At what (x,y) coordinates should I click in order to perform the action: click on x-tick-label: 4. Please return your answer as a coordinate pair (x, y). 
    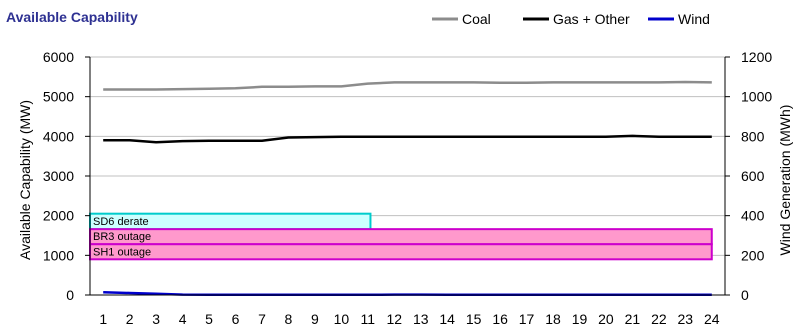
    Looking at the image, I should click on (183, 319).